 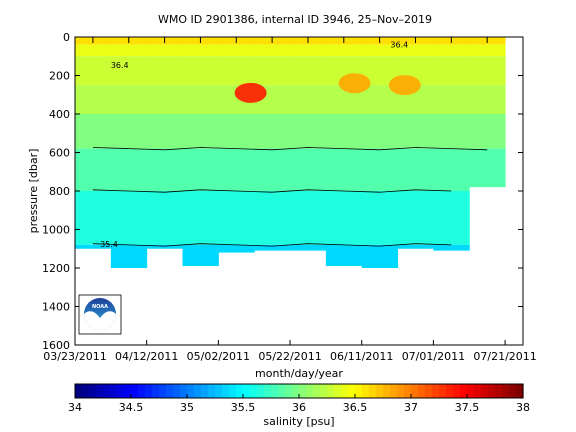 I want to click on colorbar-tick-label: 35.5, so click(x=243, y=407).